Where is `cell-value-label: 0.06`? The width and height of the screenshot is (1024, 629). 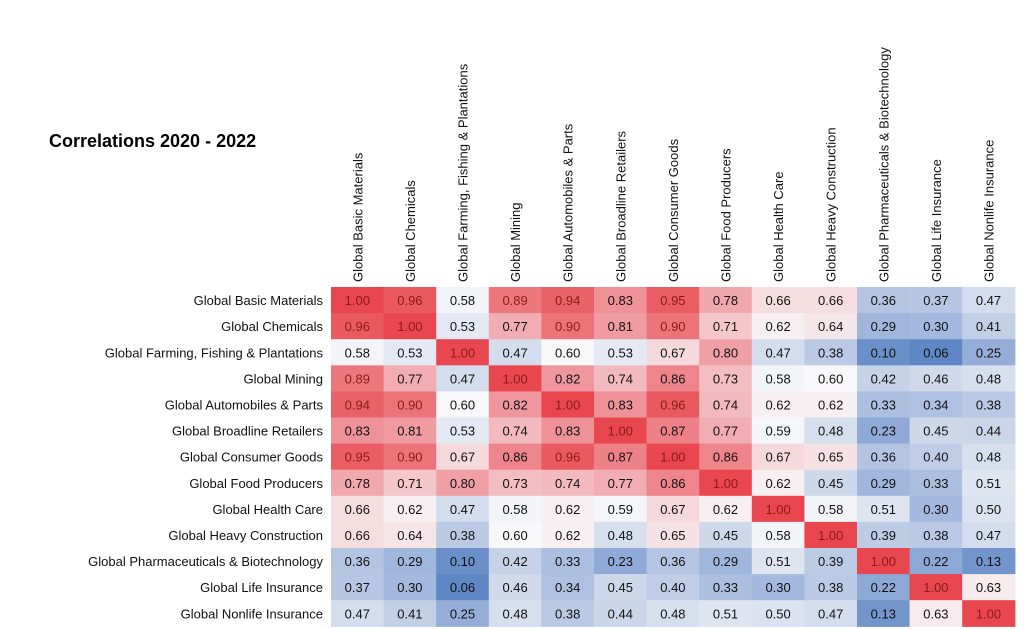 cell-value-label: 0.06 is located at coordinates (462, 587).